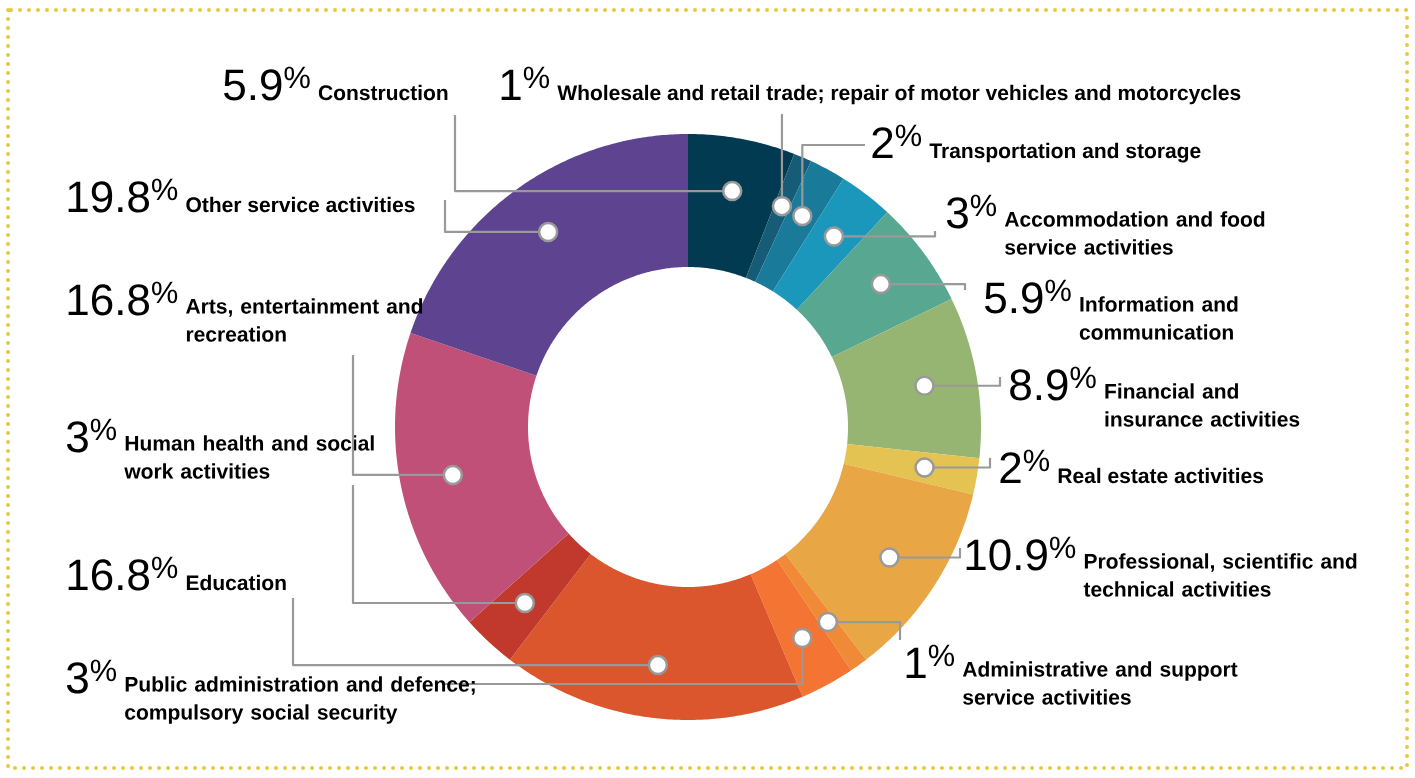 The image size is (1415, 778). What do you see at coordinates (123, 195) in the screenshot?
I see `data-label: 19.8$^{%}$` at bounding box center [123, 195].